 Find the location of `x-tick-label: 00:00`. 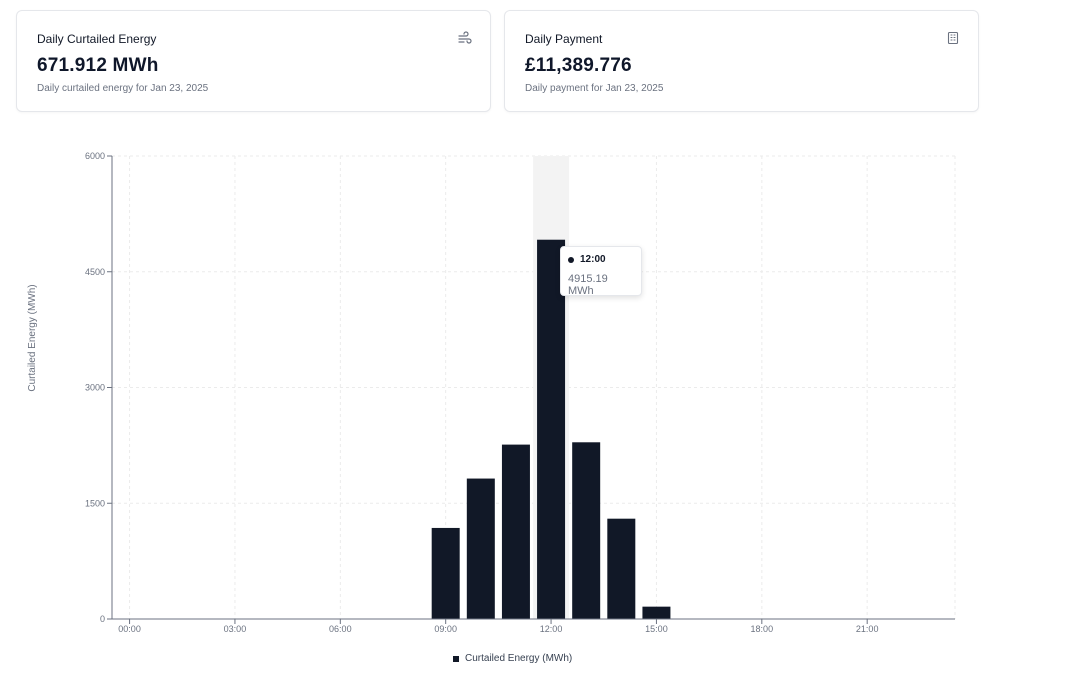

x-tick-label: 00:00 is located at coordinates (129, 629).